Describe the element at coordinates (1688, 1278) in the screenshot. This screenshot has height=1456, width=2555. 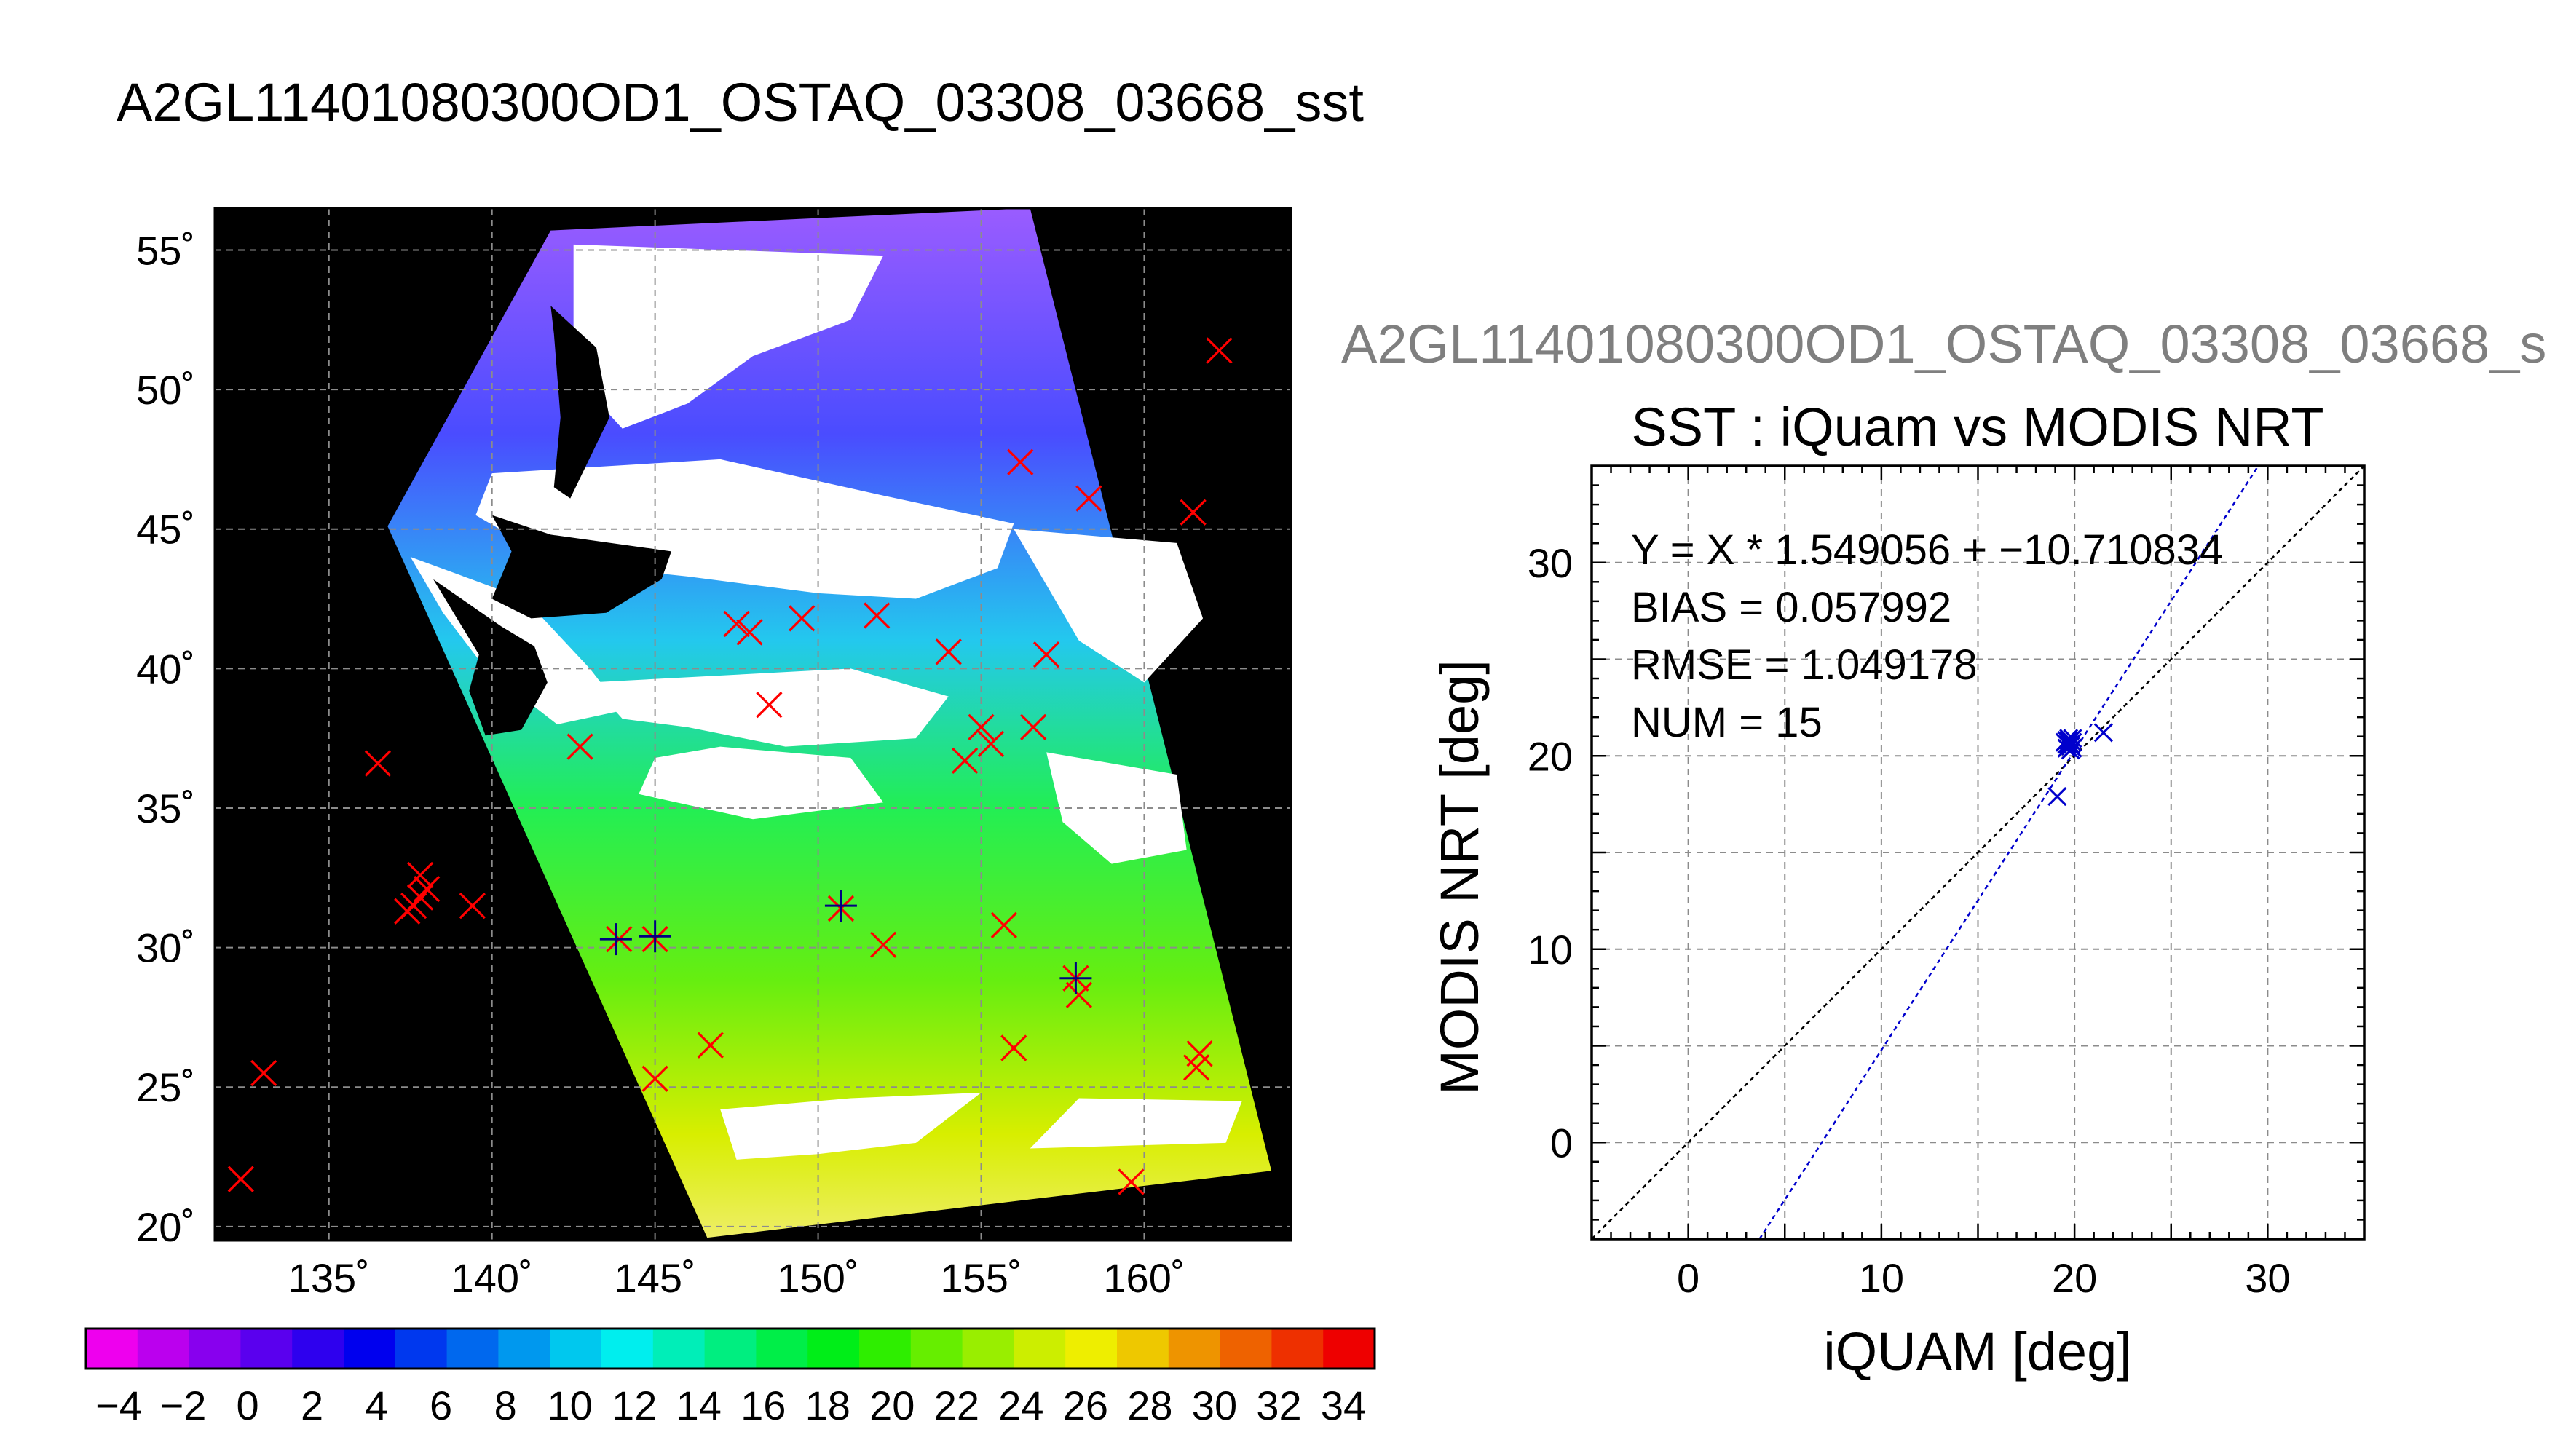
I see `scatter-x-tick-label: 0` at that location.